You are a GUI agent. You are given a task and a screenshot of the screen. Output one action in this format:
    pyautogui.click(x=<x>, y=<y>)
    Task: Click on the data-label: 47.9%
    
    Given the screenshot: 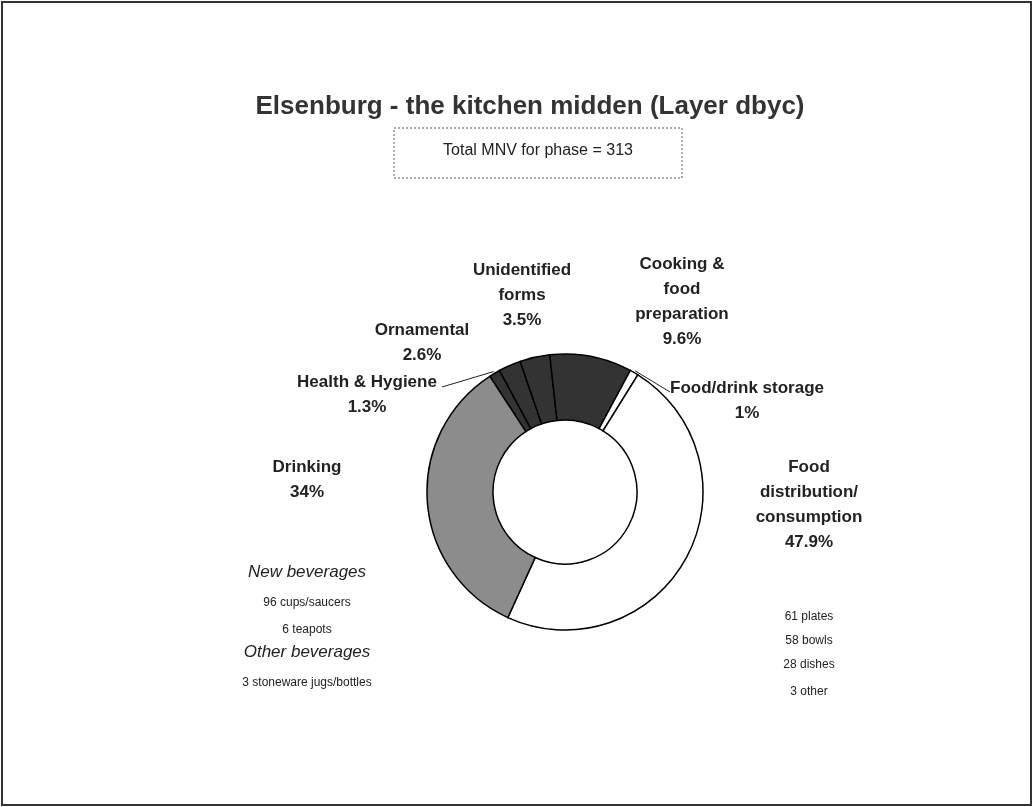 What is the action you would take?
    pyautogui.click(x=809, y=541)
    